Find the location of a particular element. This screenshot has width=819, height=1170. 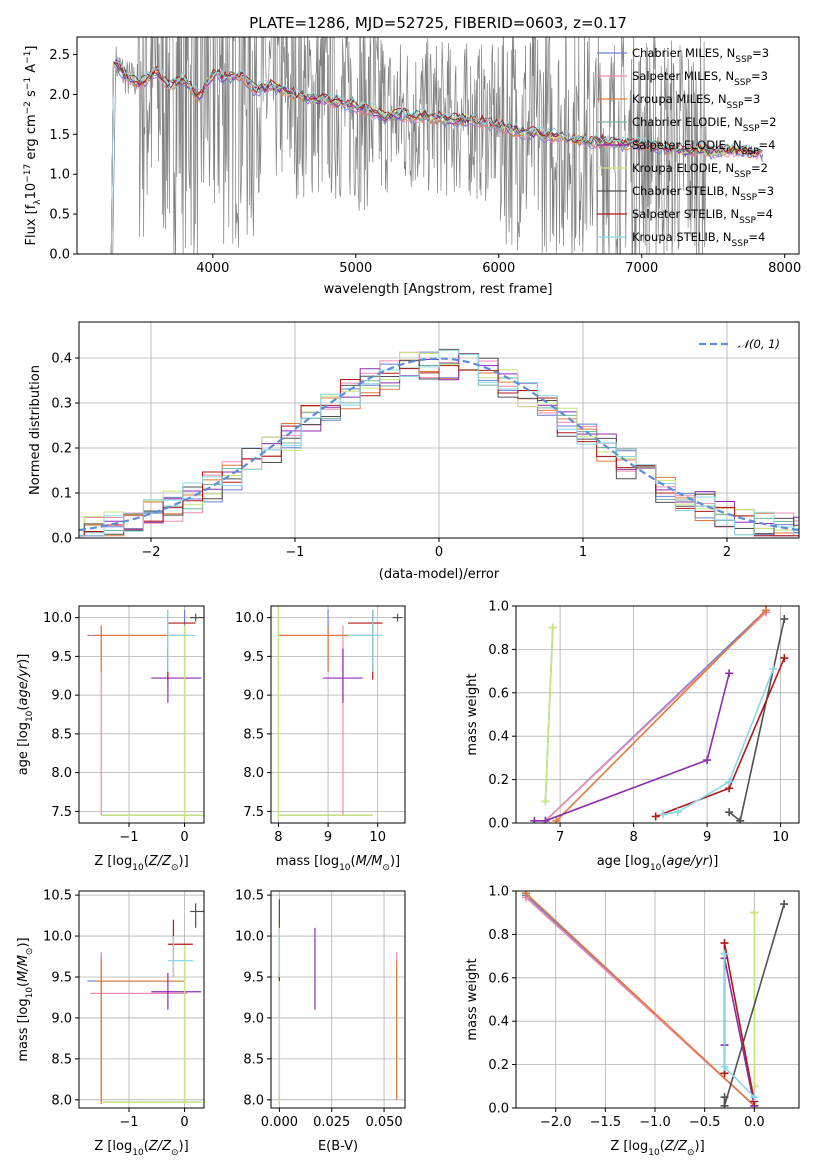

label-segment: )] is located at coordinates (395, 861).